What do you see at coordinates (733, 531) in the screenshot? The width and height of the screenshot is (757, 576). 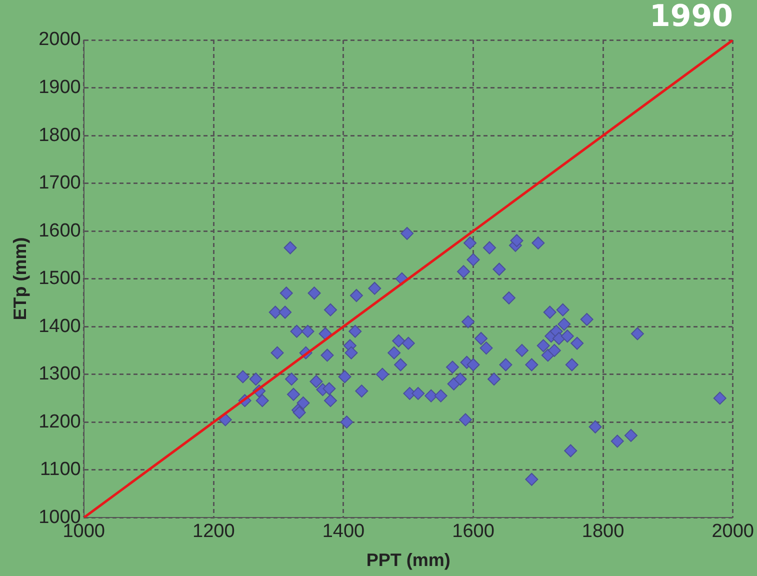 I see `x-tick-label: 2000` at bounding box center [733, 531].